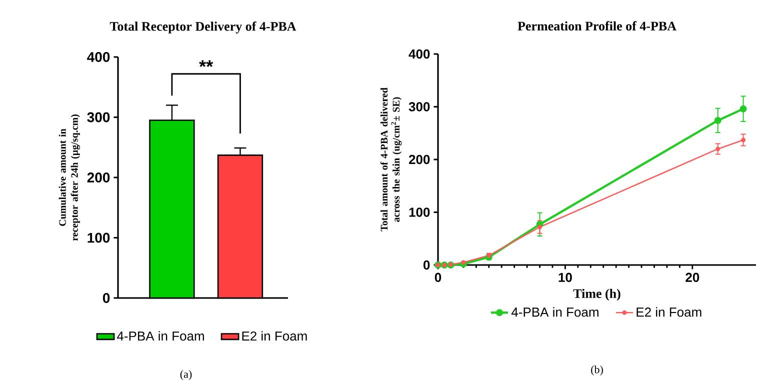 Image resolution: width=762 pixels, height=392 pixels. Describe the element at coordinates (206, 63) in the screenshot. I see `annotation: **` at that location.